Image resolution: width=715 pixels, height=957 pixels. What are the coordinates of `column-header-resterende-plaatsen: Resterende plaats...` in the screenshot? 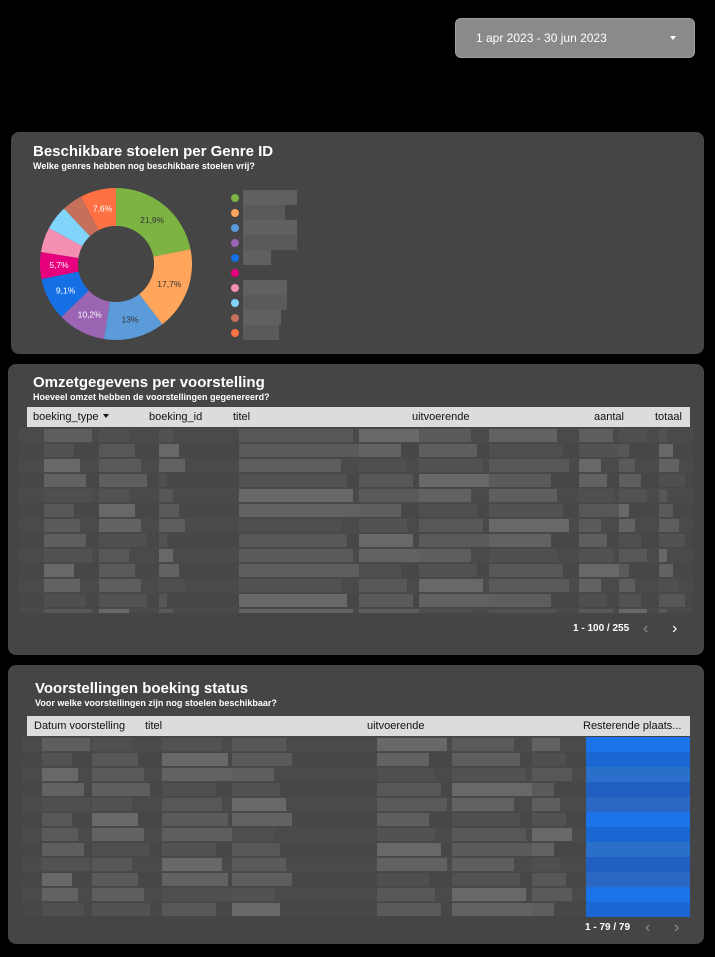 It's located at (632, 726).